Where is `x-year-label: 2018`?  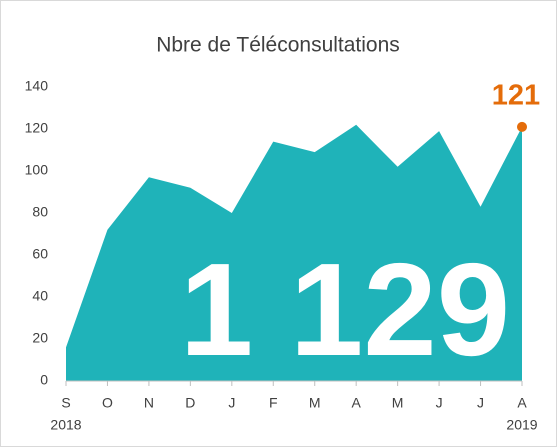
x-year-label: 2018 is located at coordinates (65, 425).